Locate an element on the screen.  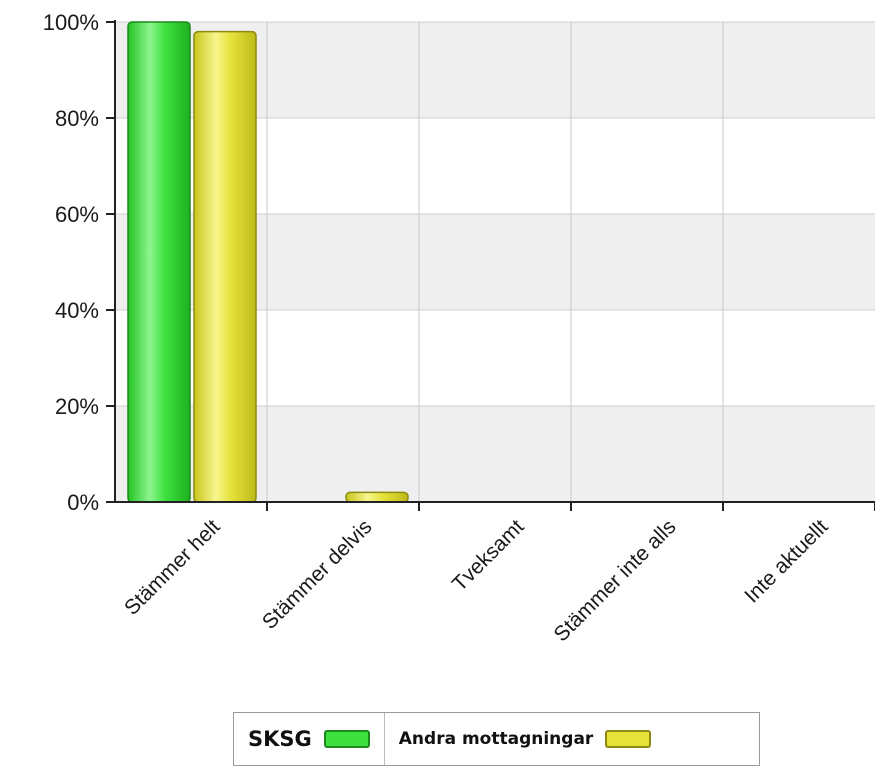
x-tick-label: Stämmer delvis is located at coordinates (317, 574).